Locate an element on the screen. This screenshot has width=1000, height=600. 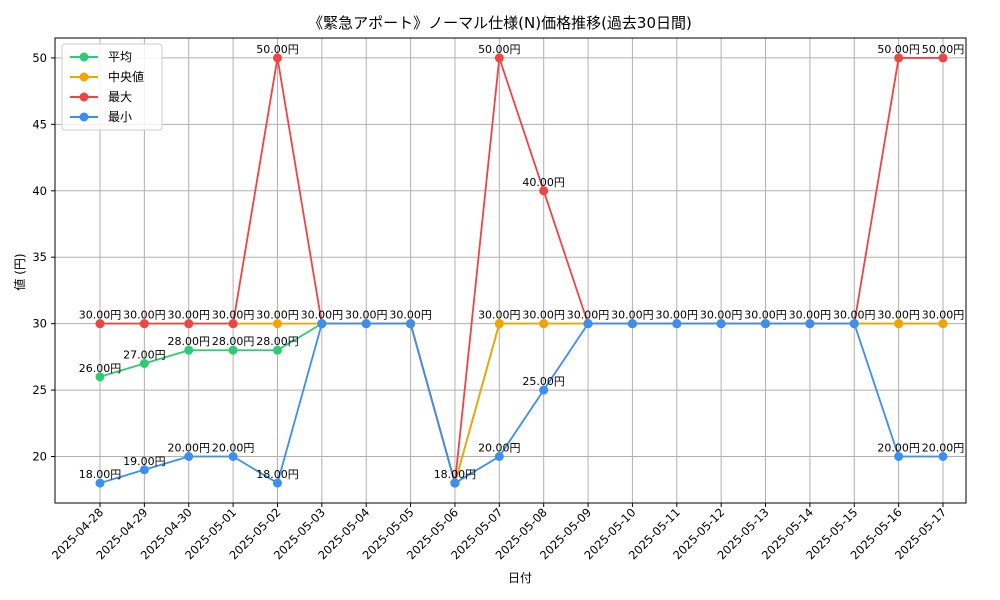
legend-item: 中央値 is located at coordinates (107, 76).